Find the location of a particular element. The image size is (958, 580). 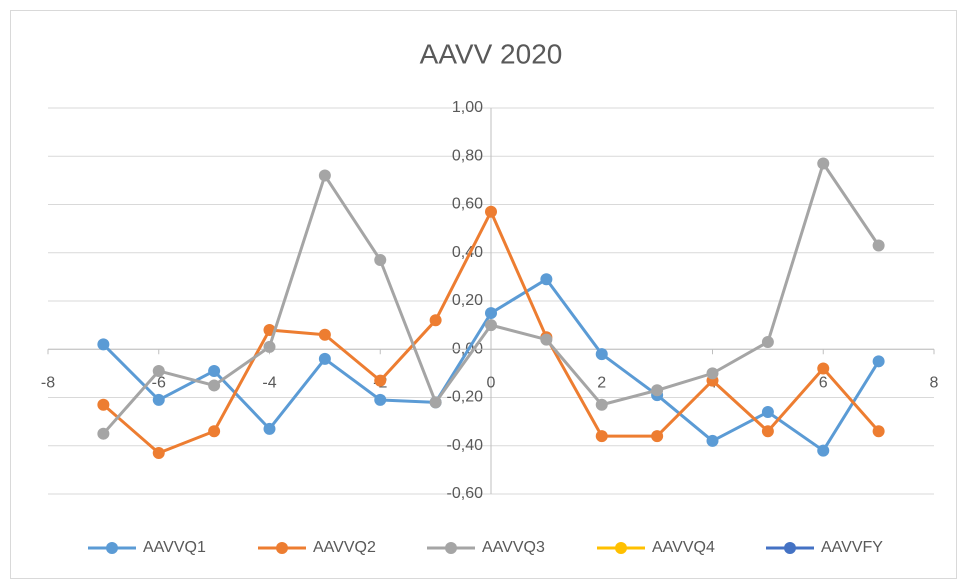

y-tick-label: 1,00 is located at coordinates (467, 107).